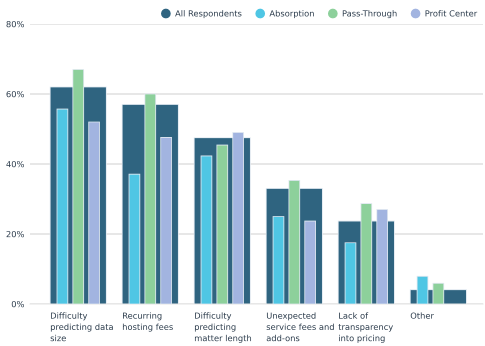 The width and height of the screenshot is (485, 346). I want to click on x-tick-label: Difficulty predicting matter length, so click(223, 327).